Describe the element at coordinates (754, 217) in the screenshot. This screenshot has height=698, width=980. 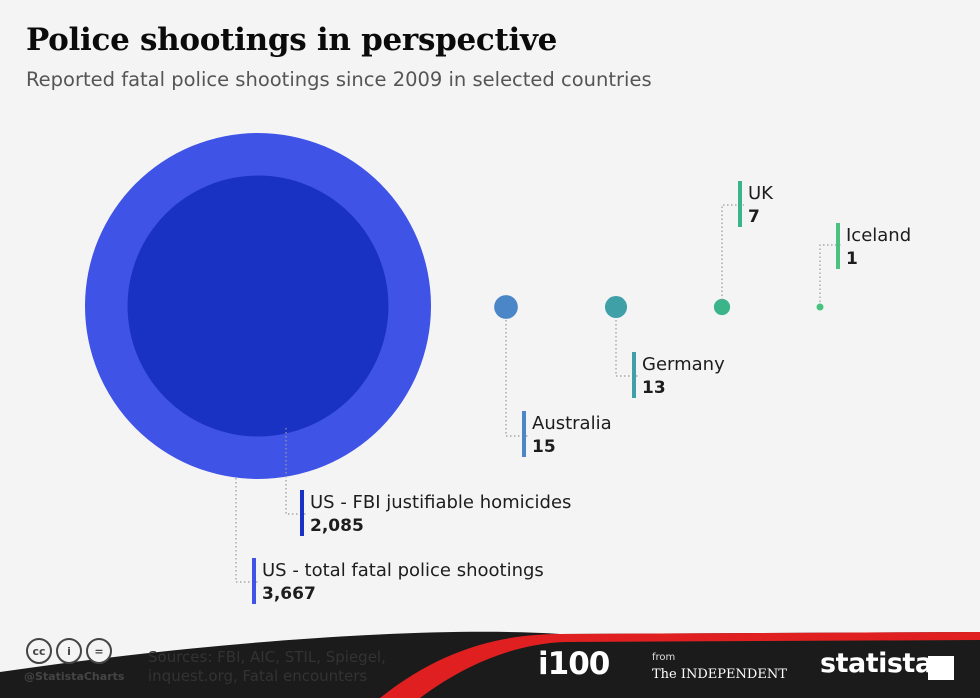
I see `label-value-4: 7` at that location.